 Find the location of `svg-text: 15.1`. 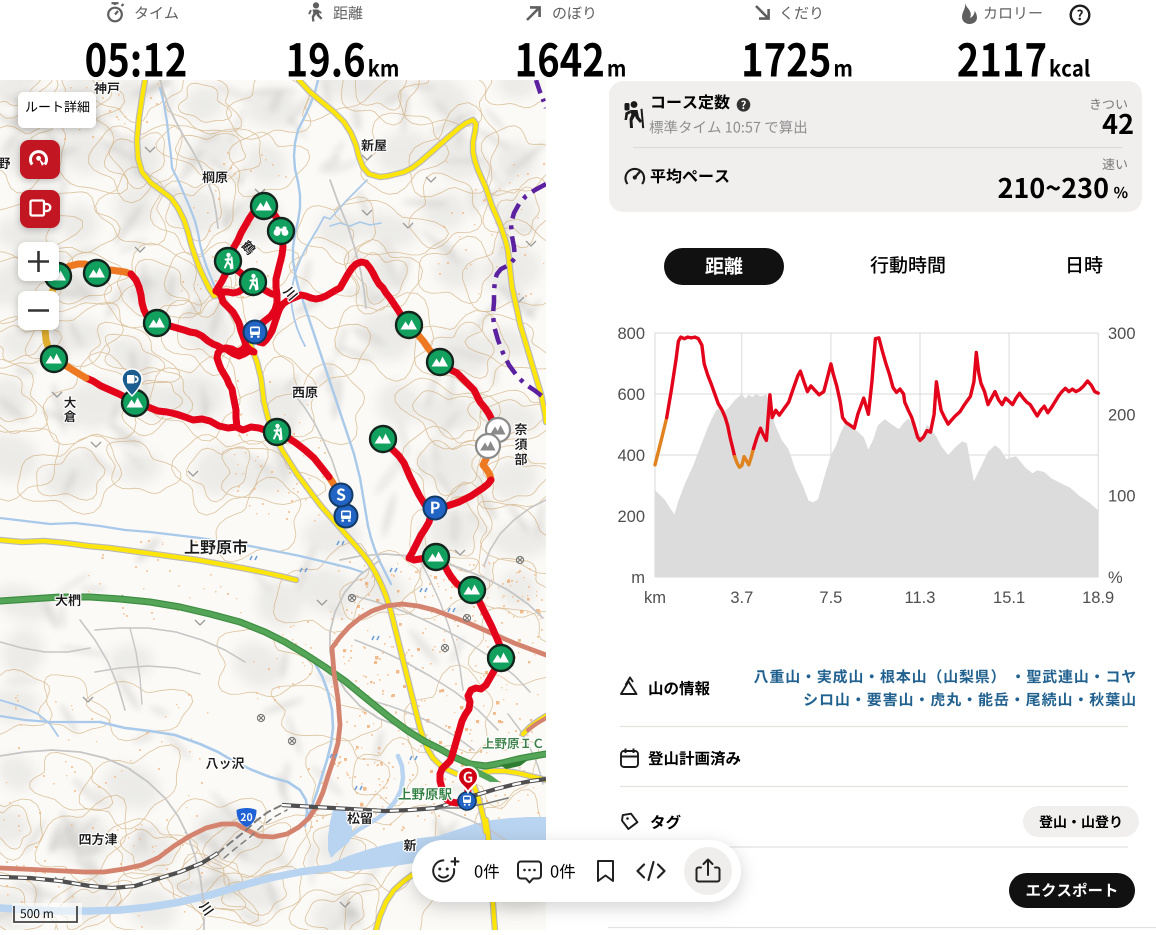

svg-text: 15.1 is located at coordinates (1009, 598).